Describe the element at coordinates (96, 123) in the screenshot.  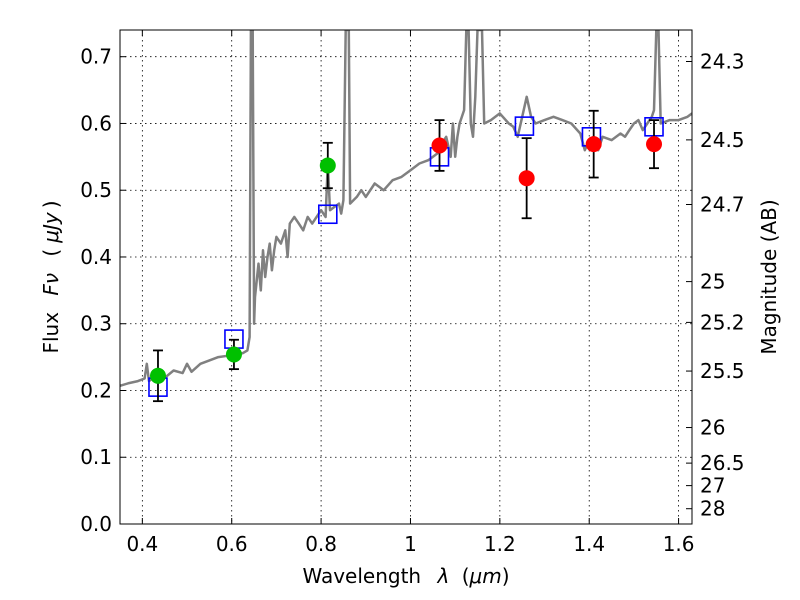
I see `y-tick-label: 0.6` at that location.